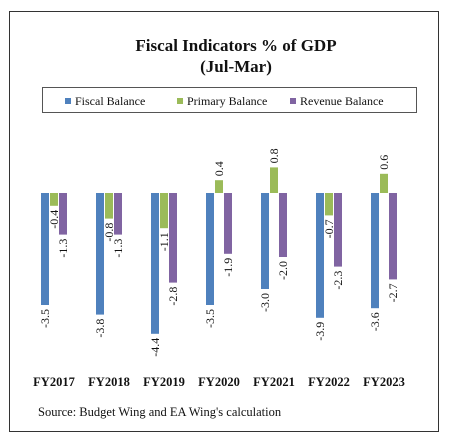 The image size is (472, 444). I want to click on bar-primary-balance-fy2020, so click(219, 186).